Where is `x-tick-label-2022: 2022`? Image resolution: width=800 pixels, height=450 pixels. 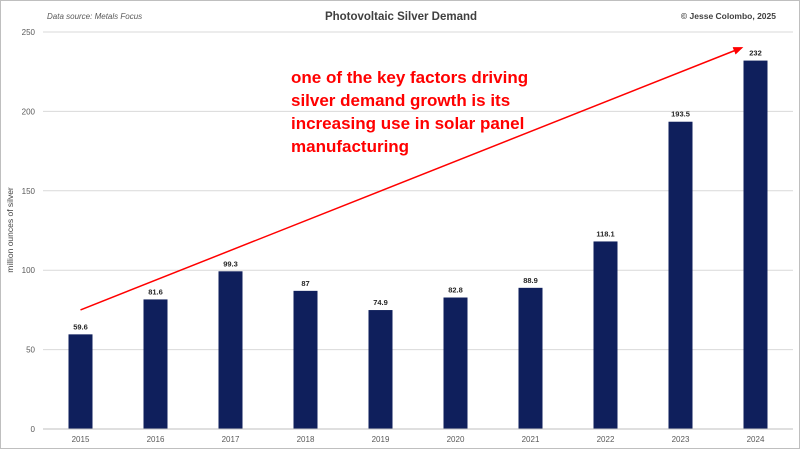 x-tick-label-2022: 2022 is located at coordinates (606, 439).